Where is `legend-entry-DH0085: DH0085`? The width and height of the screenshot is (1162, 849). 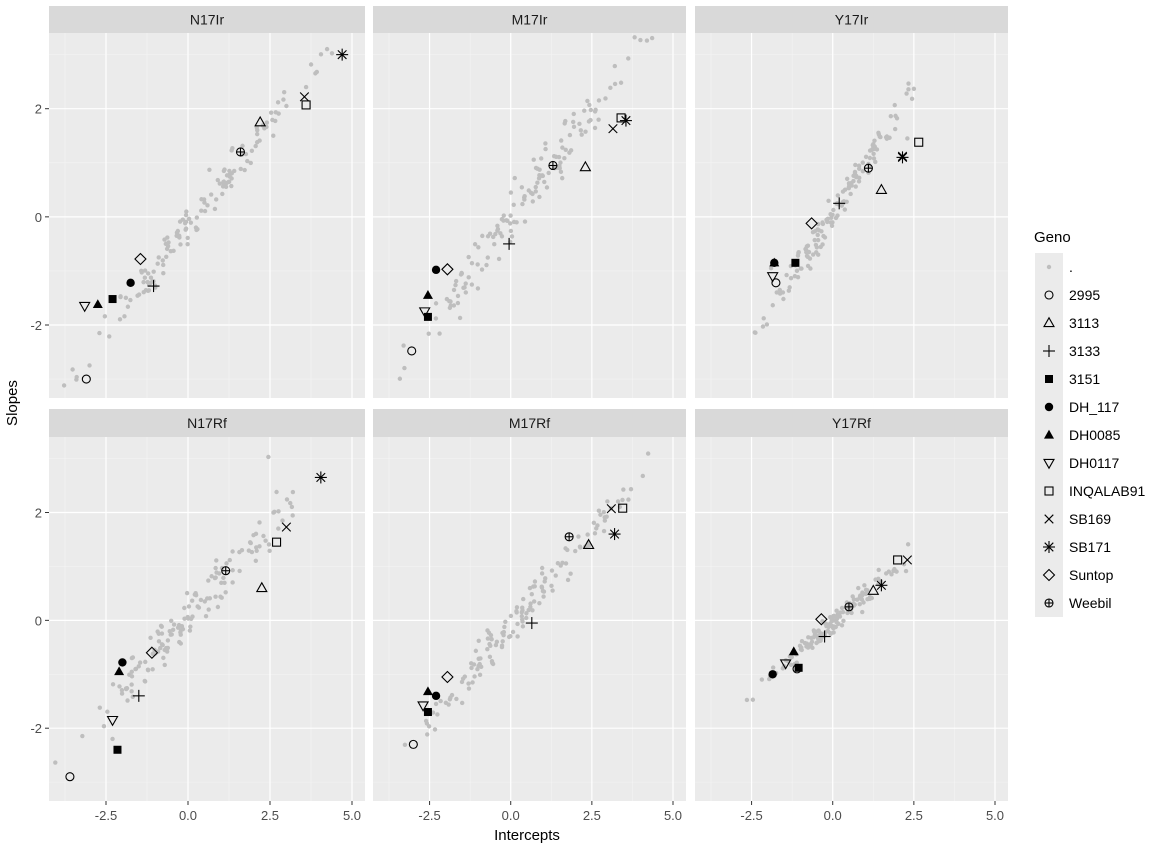
legend-entry-DH0085: DH0085 is located at coordinates (1078, 435).